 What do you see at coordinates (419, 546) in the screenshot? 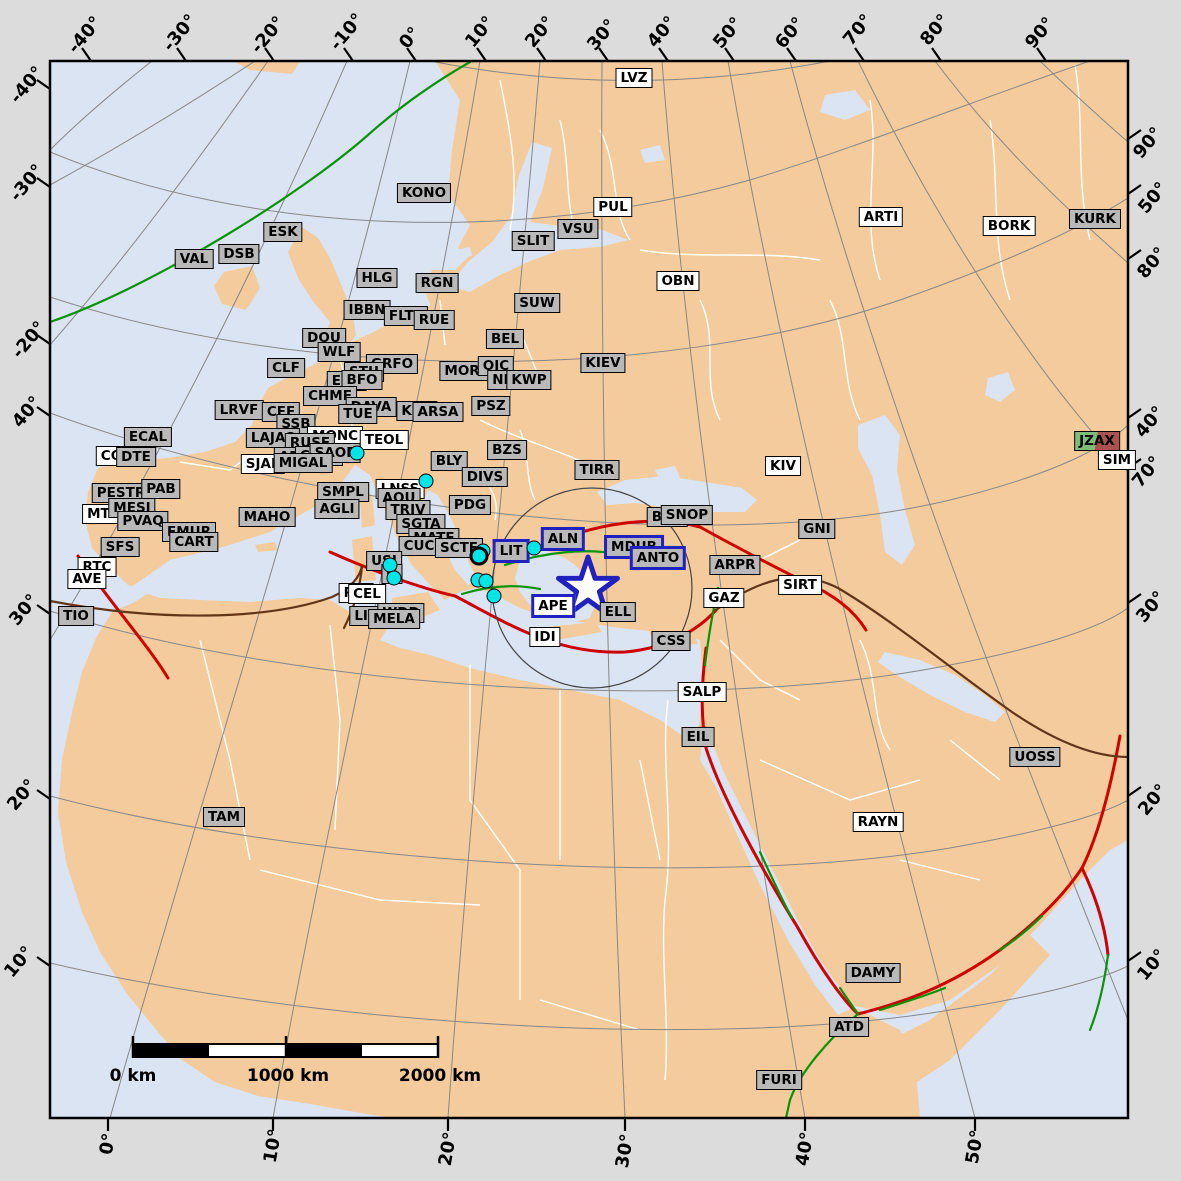
I see `station-label-cuc: CUC` at bounding box center [419, 546].